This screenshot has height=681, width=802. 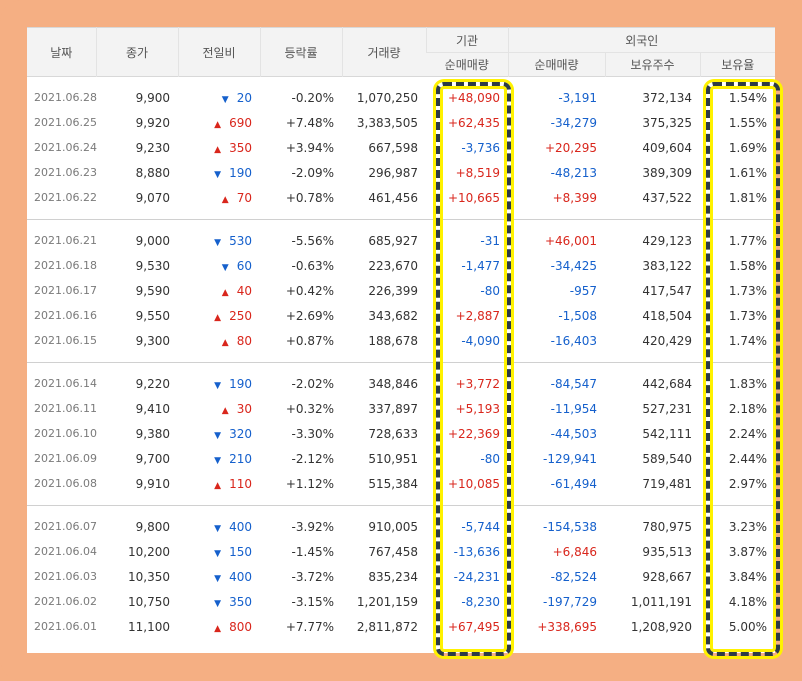 I want to click on header-close: 종가, so click(x=136, y=52).